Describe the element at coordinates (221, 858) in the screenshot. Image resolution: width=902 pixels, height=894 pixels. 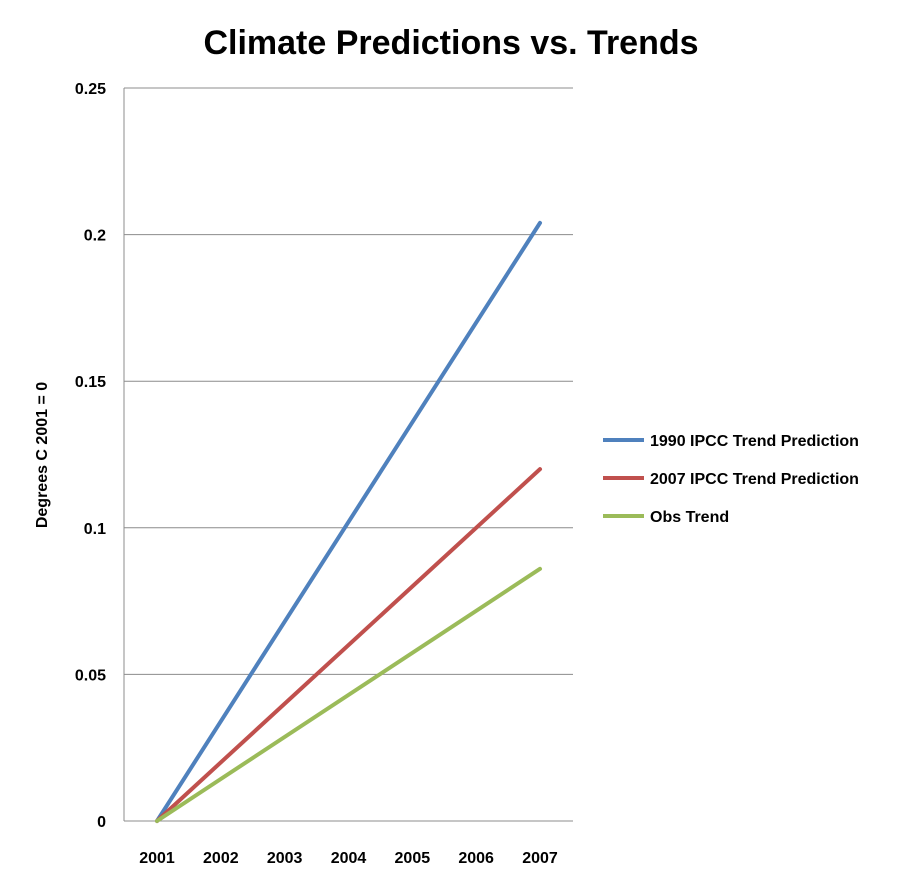
I see `x-tick-label: 2002` at that location.